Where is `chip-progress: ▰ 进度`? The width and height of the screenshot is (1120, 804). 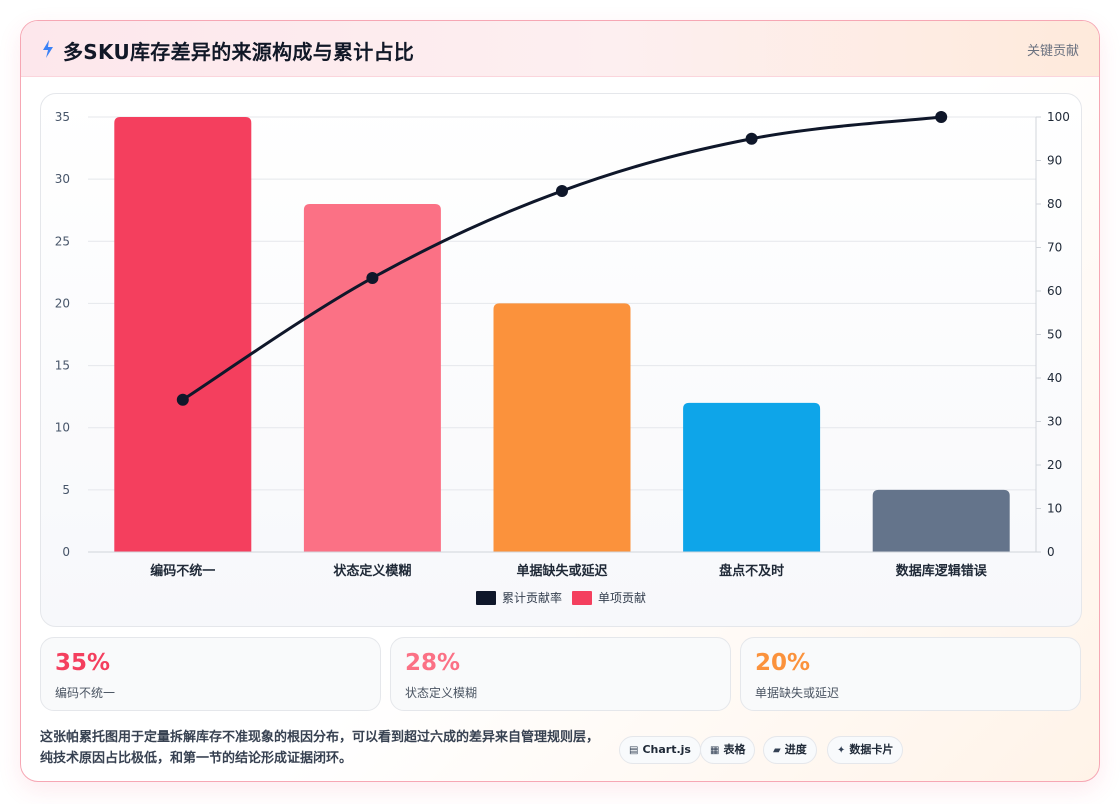 chip-progress: ▰ 进度 is located at coordinates (790, 750).